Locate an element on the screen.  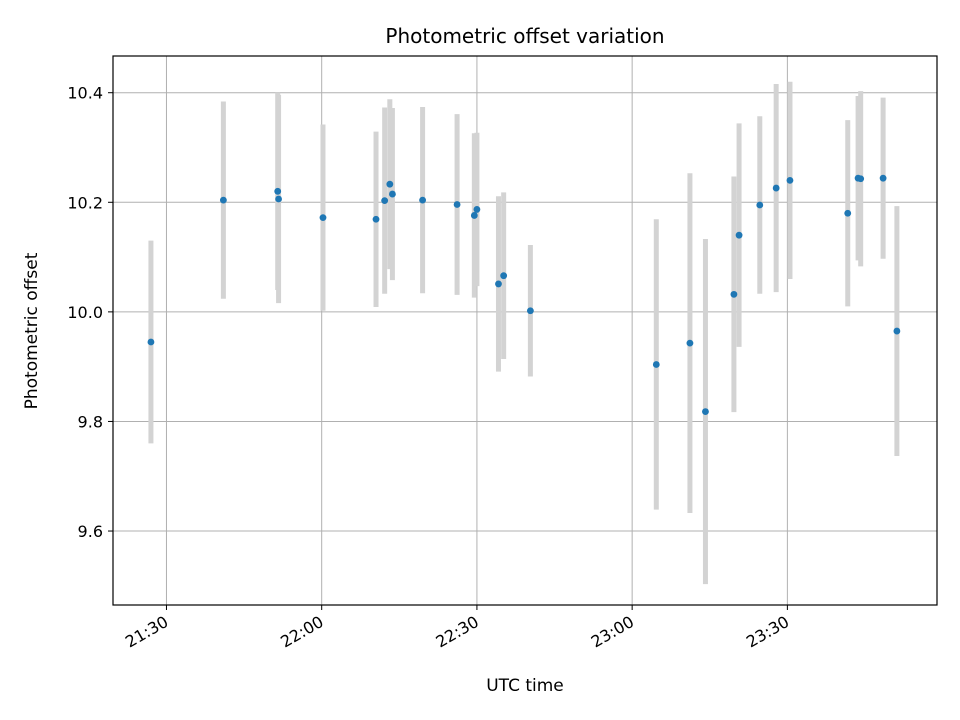
y-tick-label: 10.4 is located at coordinates (85, 93).